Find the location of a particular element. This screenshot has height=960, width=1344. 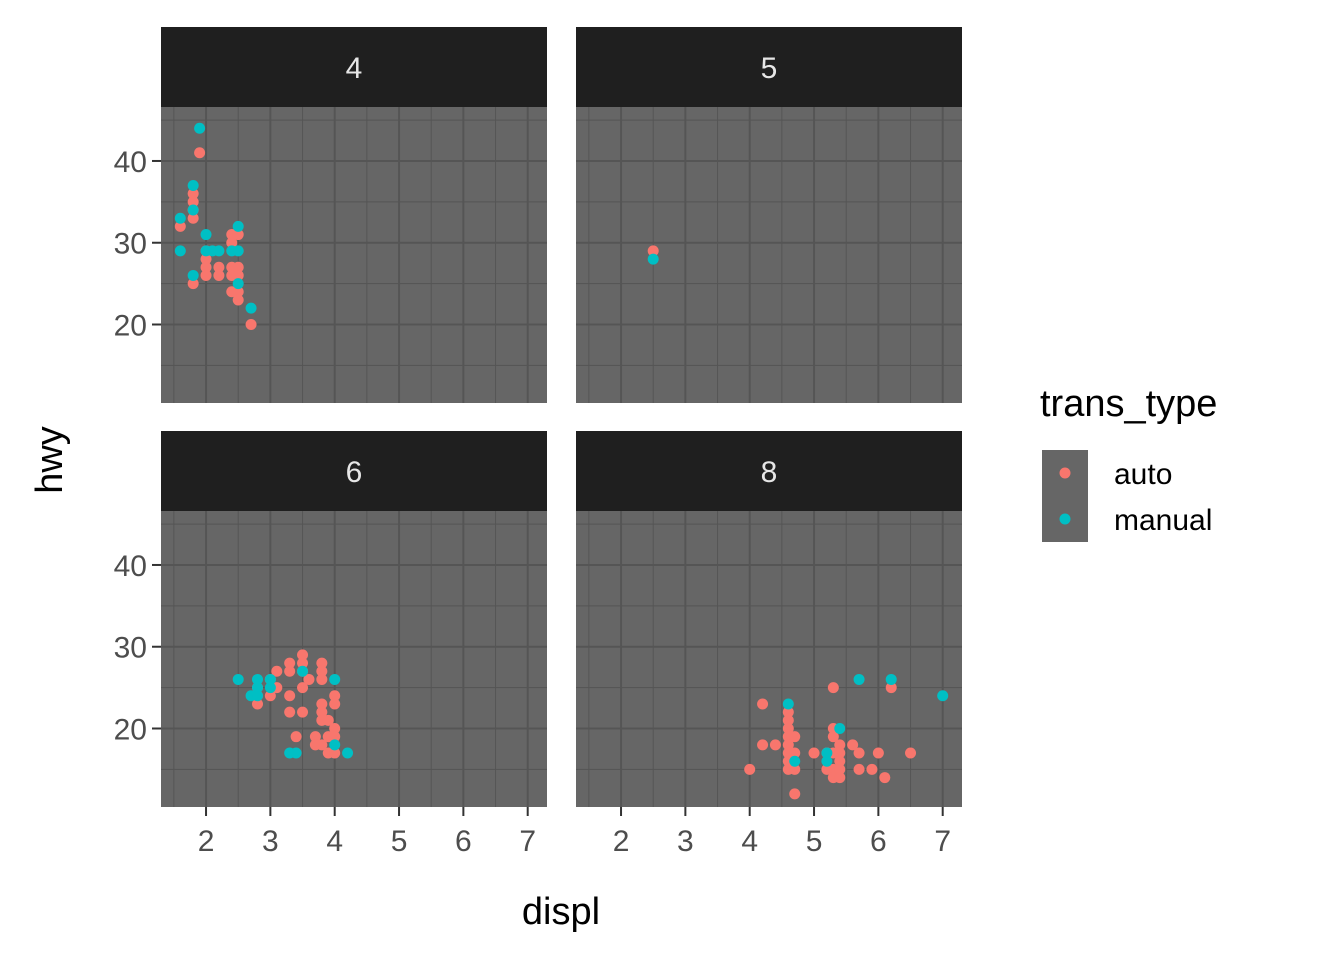

x-tick-label: 2 is located at coordinates (621, 841).